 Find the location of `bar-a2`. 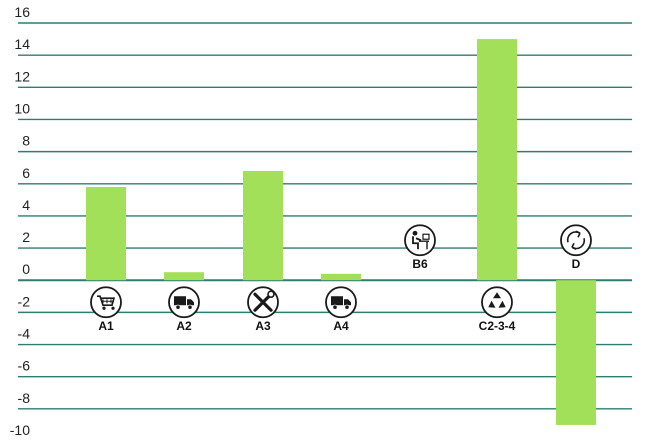

bar-a2 is located at coordinates (184, 276).